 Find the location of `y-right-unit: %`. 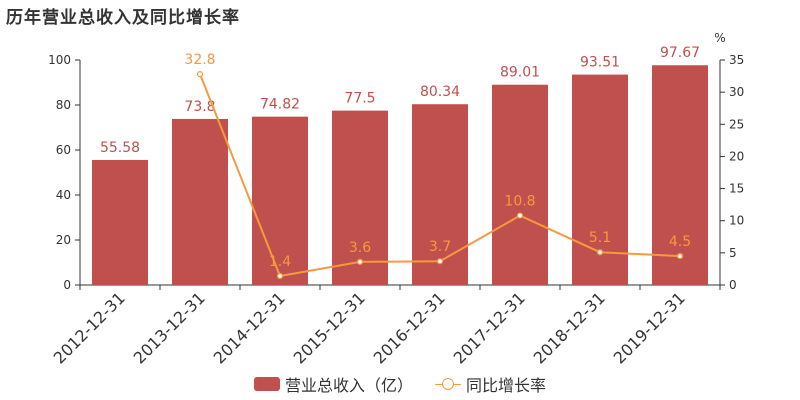

y-right-unit: % is located at coordinates (719, 38).